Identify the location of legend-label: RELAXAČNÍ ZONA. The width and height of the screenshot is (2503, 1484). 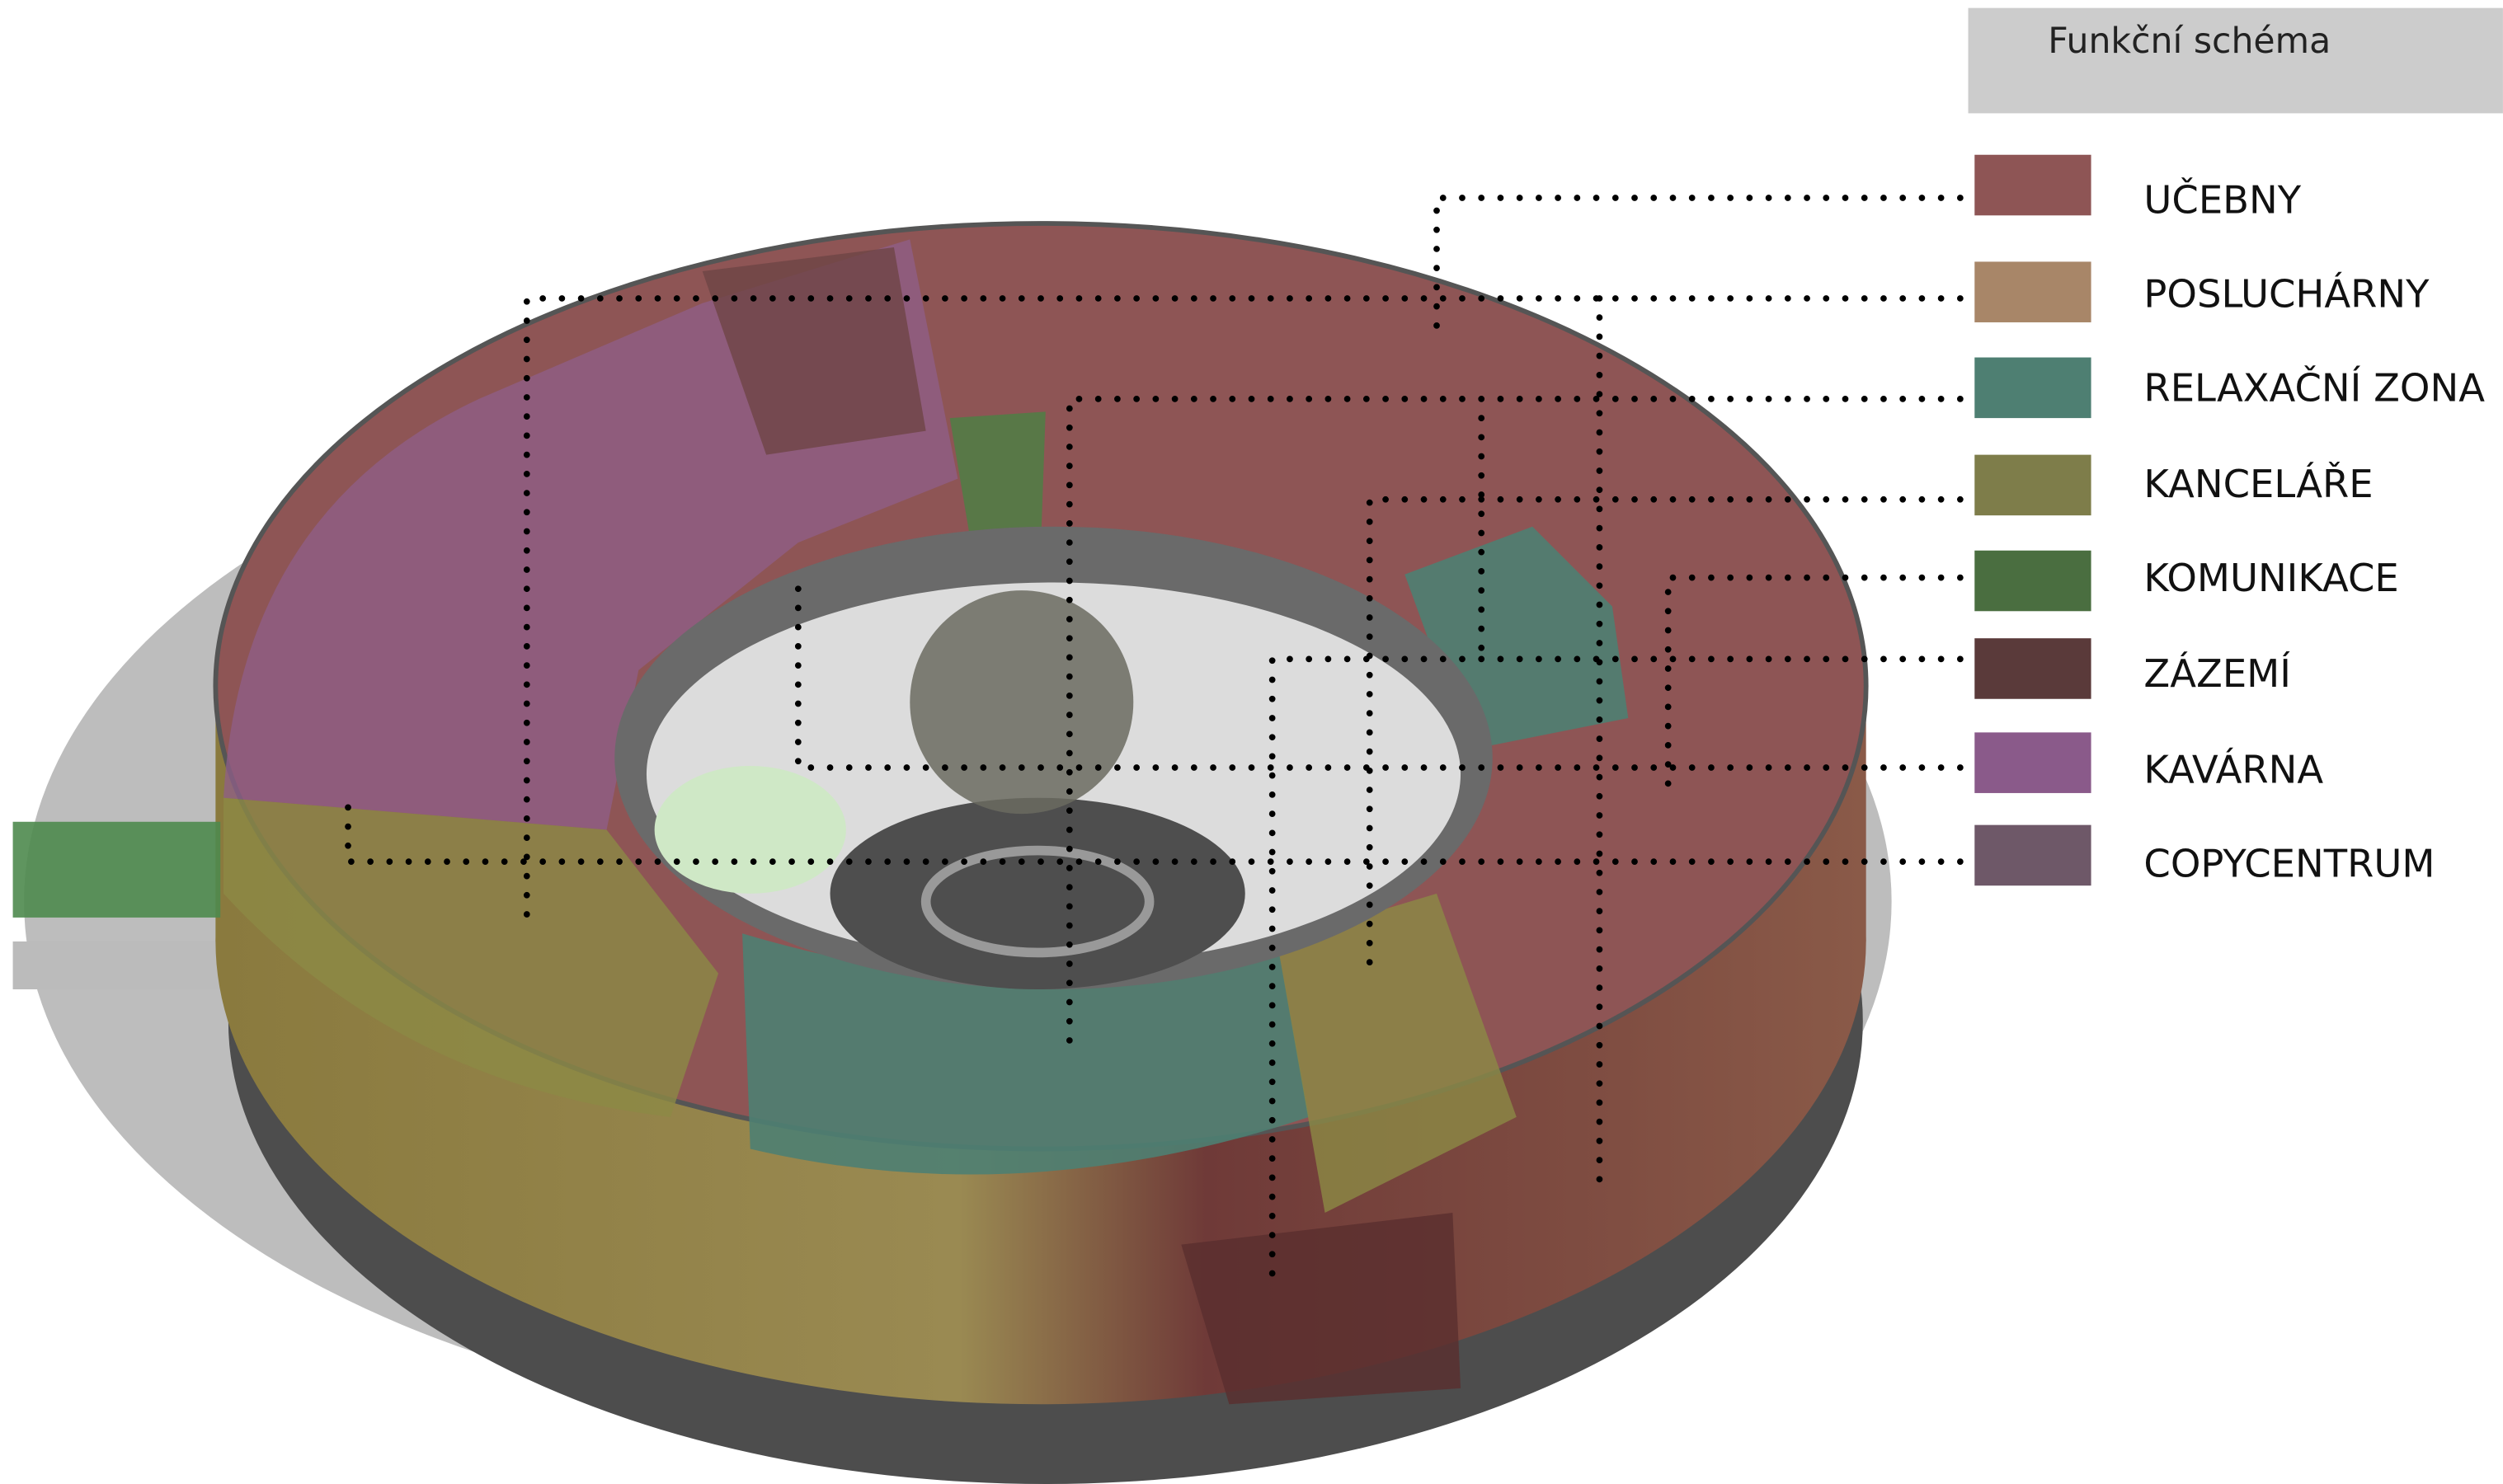
(2314, 388).